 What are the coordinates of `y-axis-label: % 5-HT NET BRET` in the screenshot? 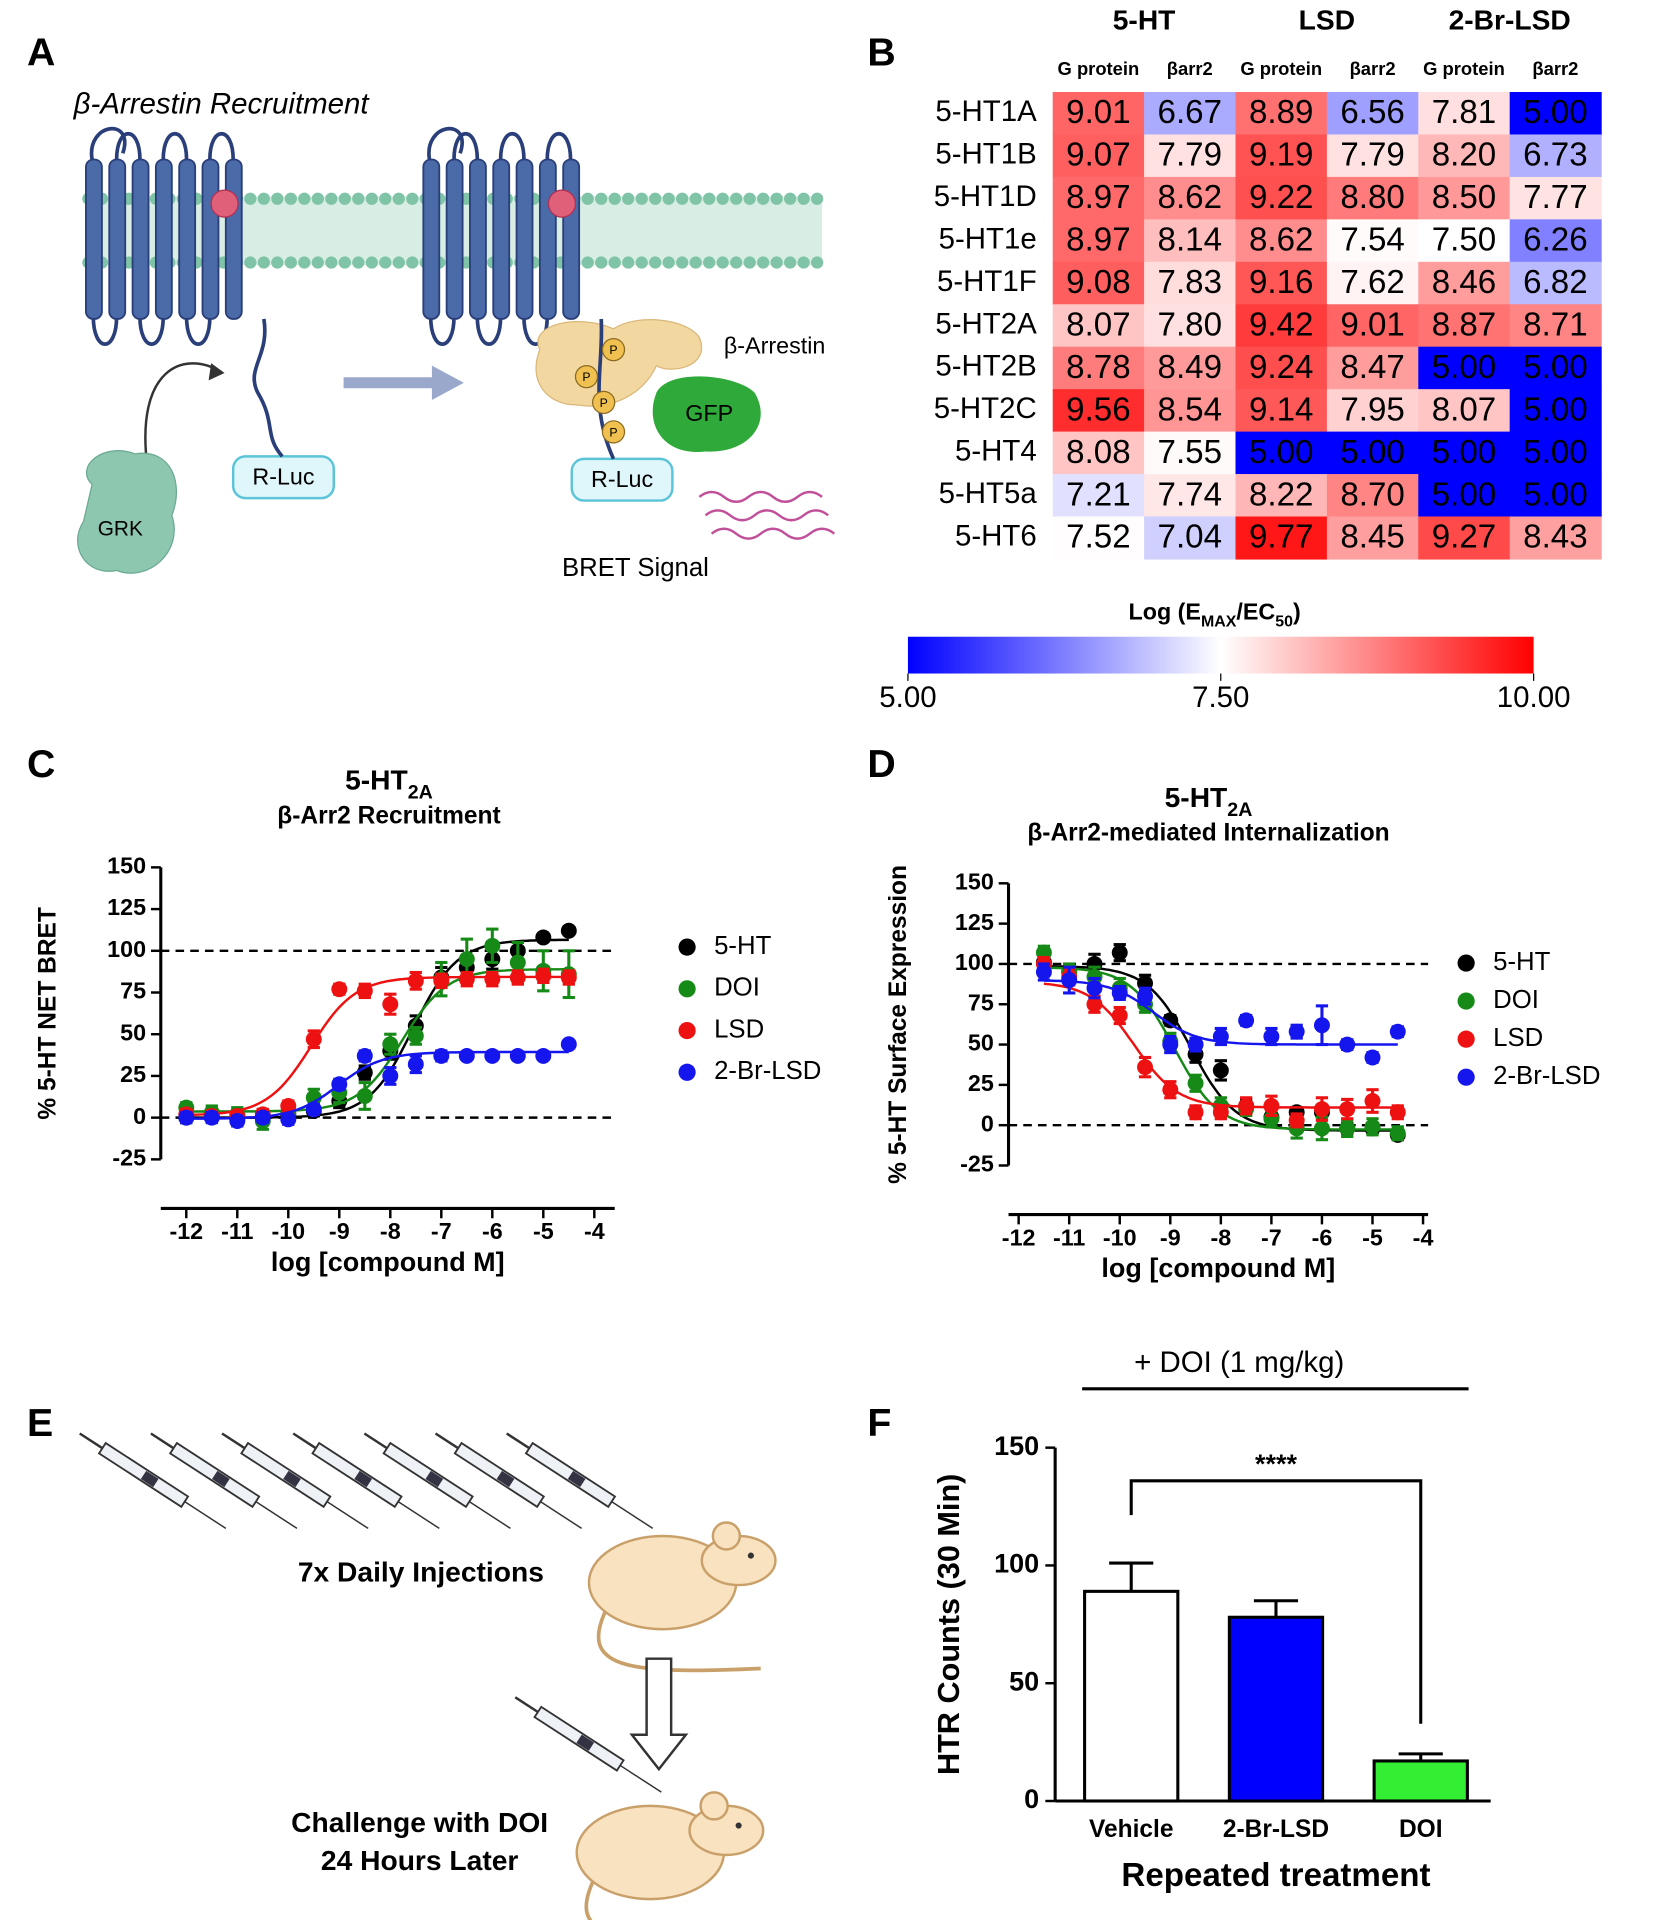 It's located at (48, 1013).